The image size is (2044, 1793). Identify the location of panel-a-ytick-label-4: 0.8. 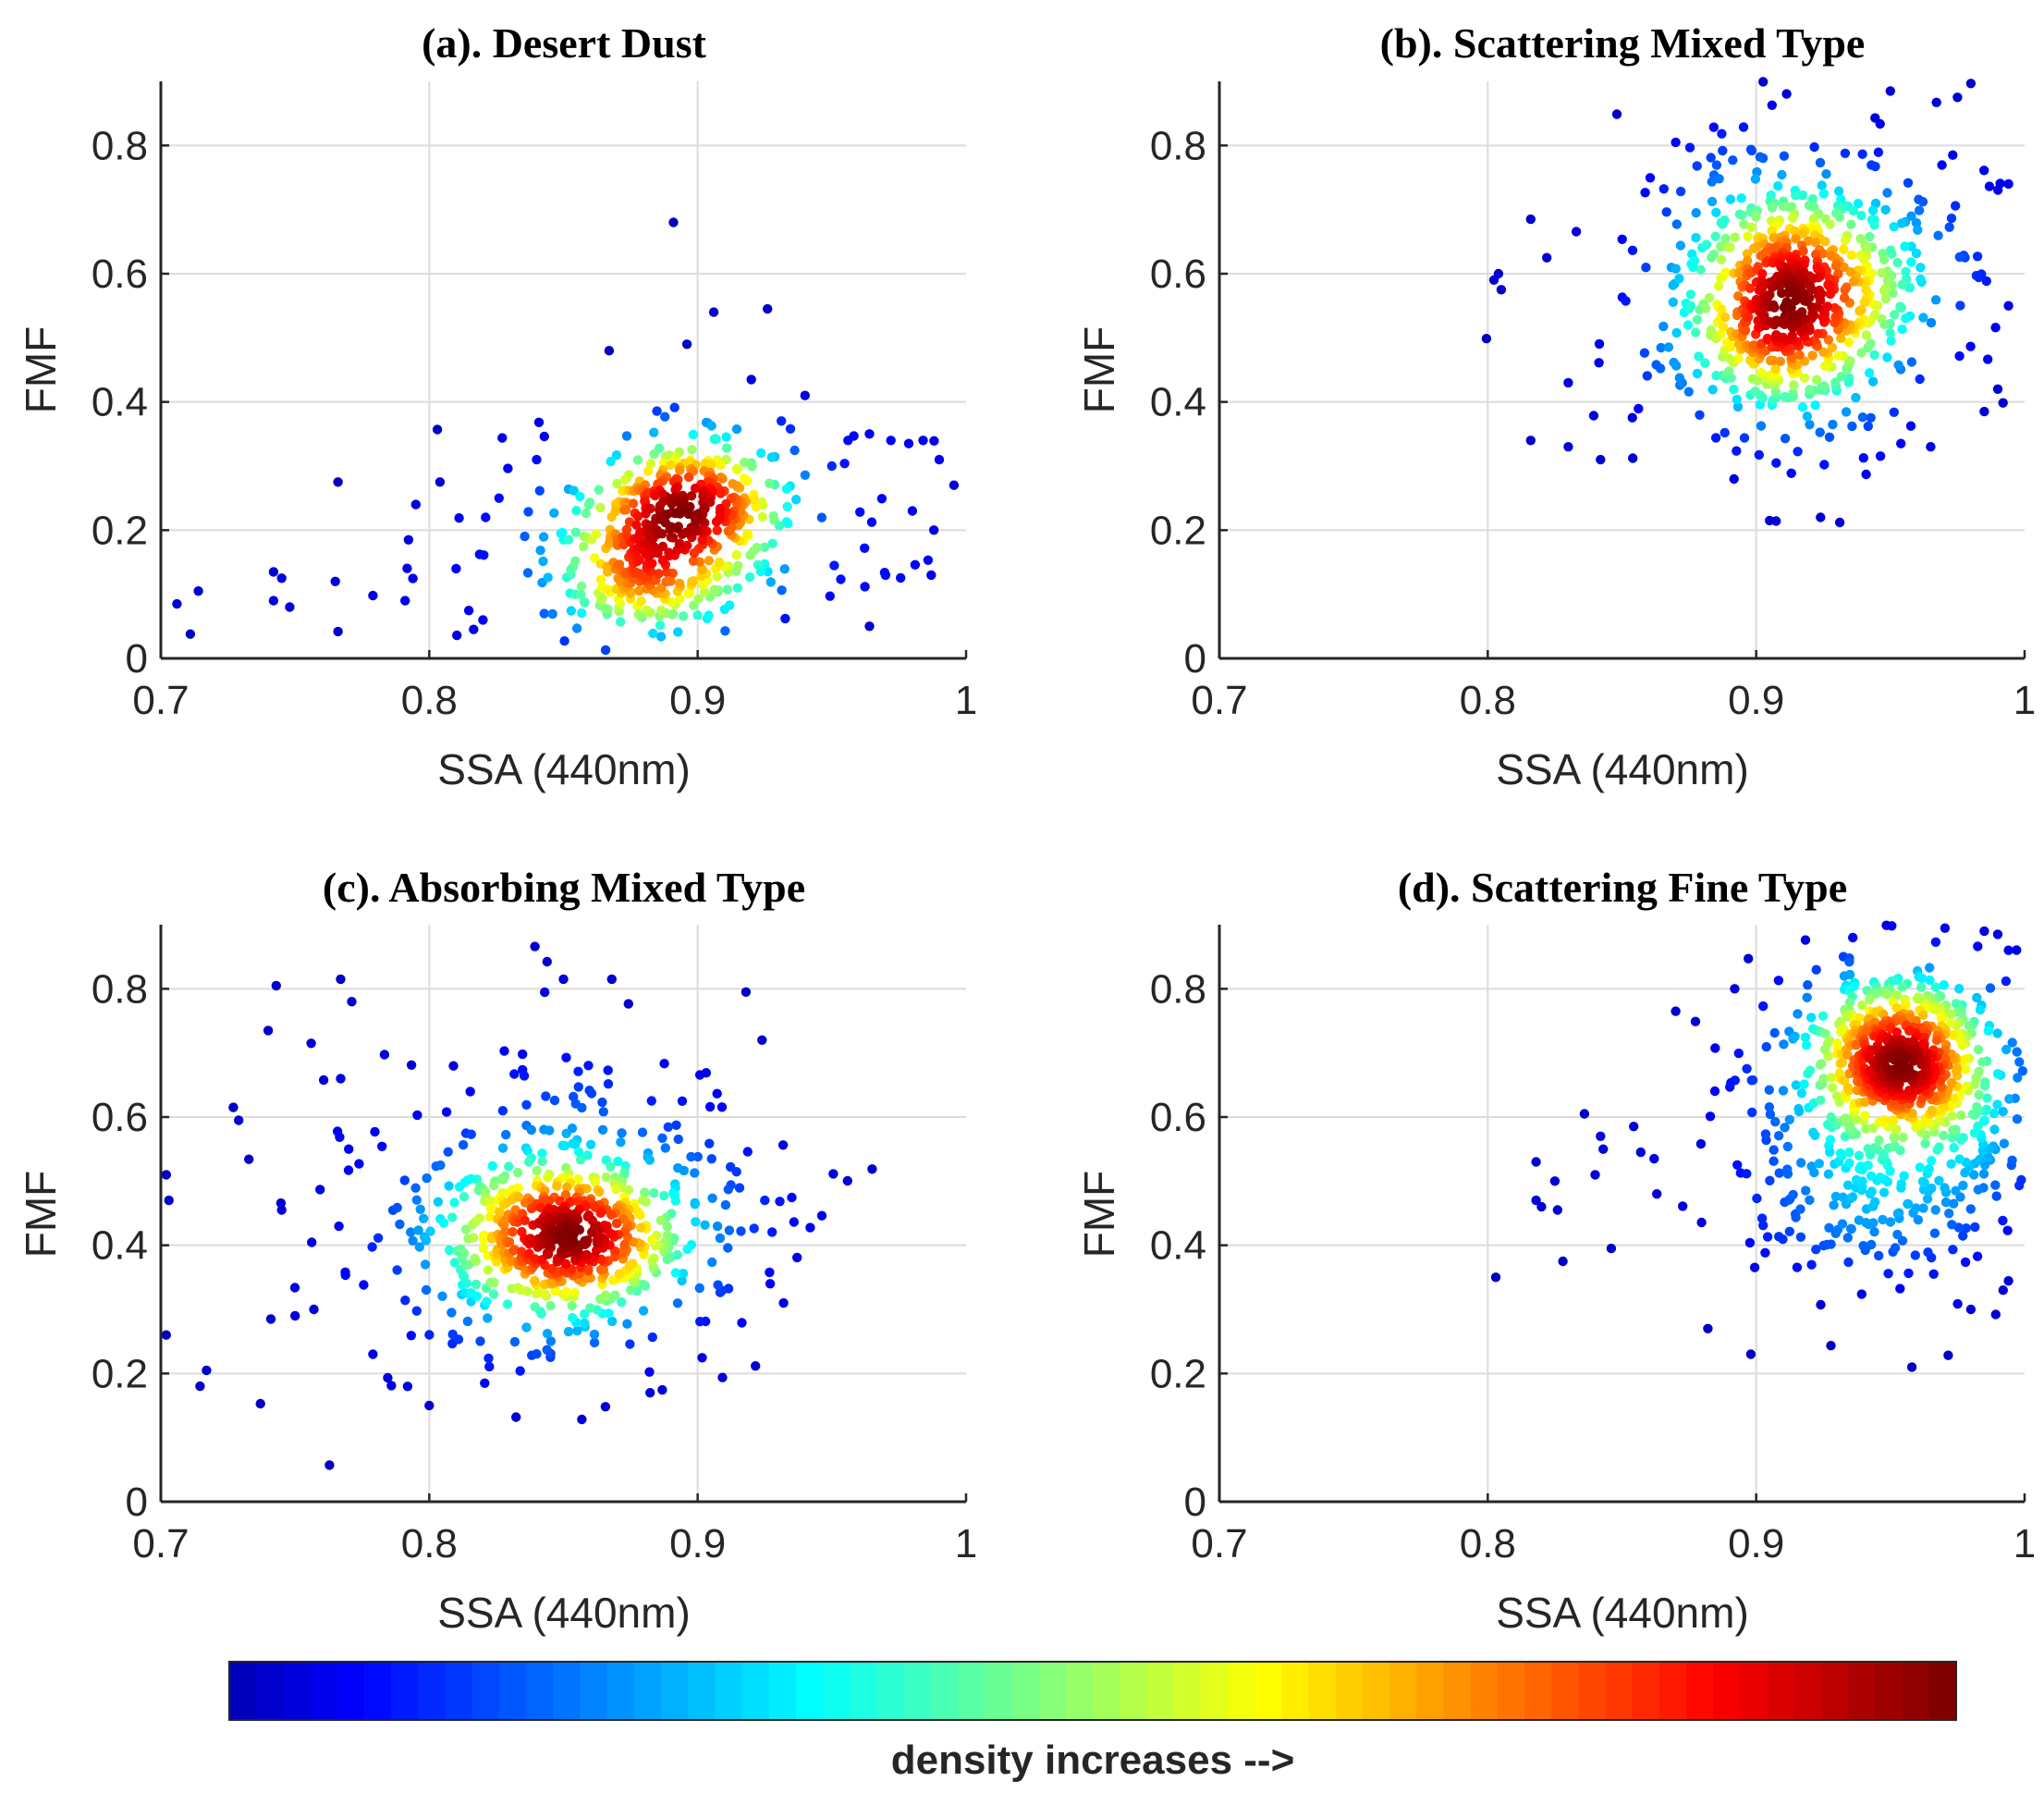
(120, 145).